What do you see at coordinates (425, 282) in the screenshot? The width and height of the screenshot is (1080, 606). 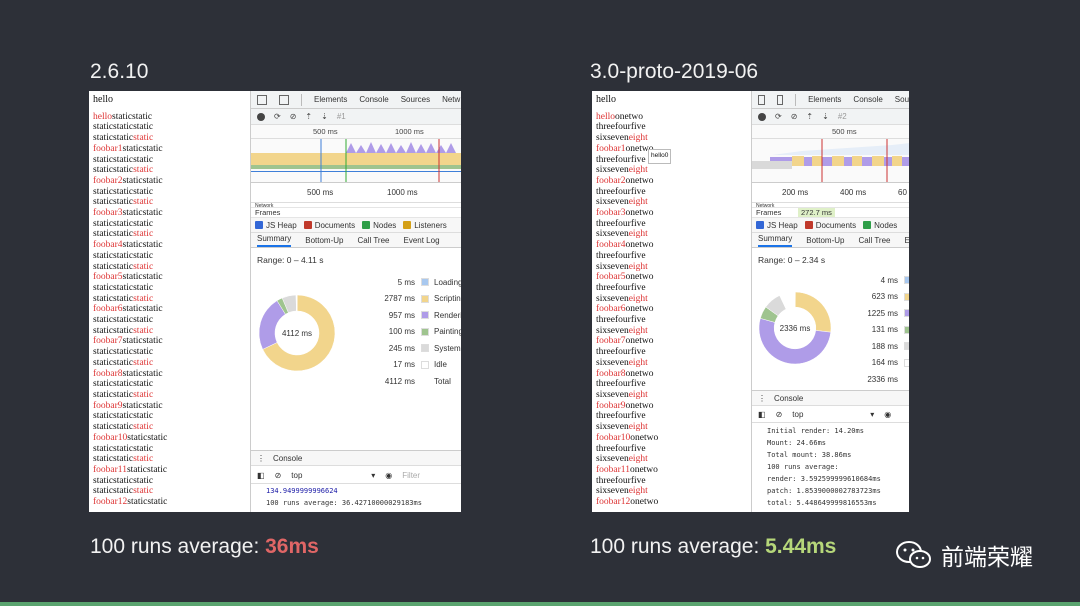 I see `legend-swatch` at bounding box center [425, 282].